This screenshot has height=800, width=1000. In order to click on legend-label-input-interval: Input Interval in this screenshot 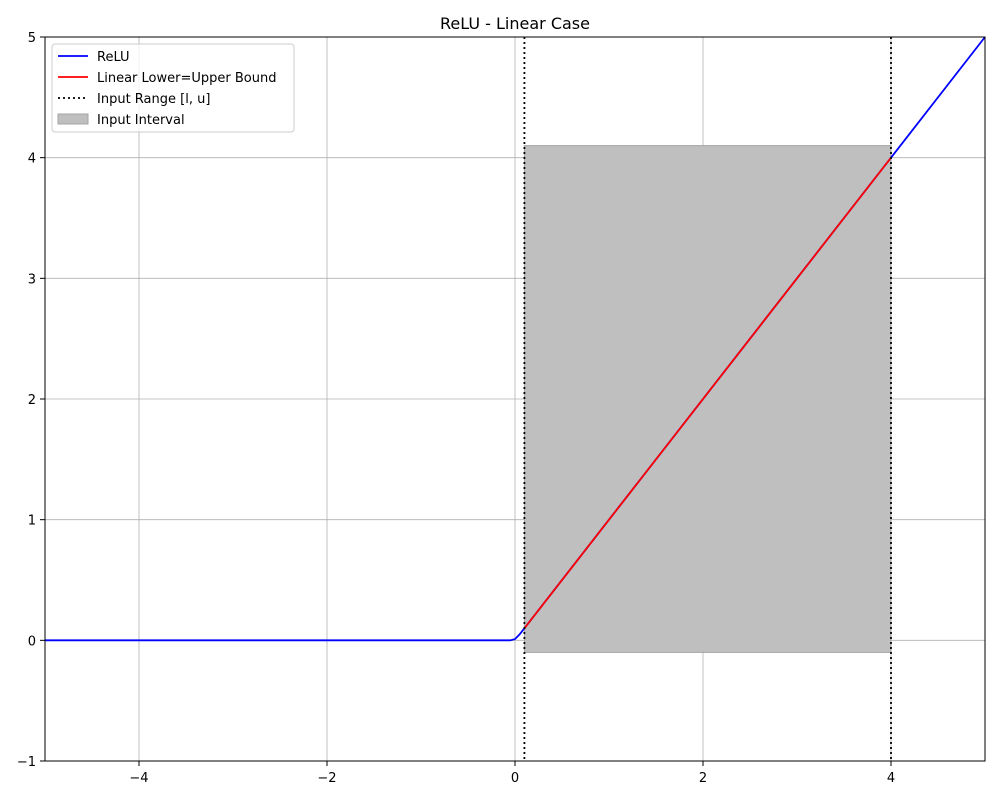, I will do `click(141, 120)`.